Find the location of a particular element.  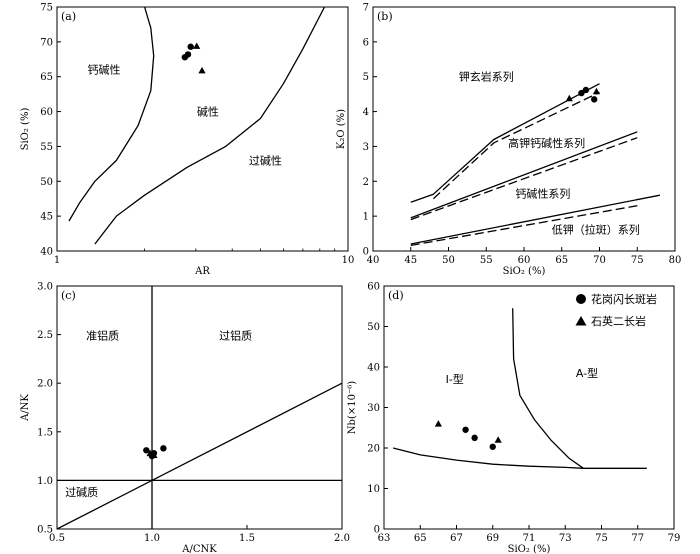

panel-label: (a) is located at coordinates (68, 16).